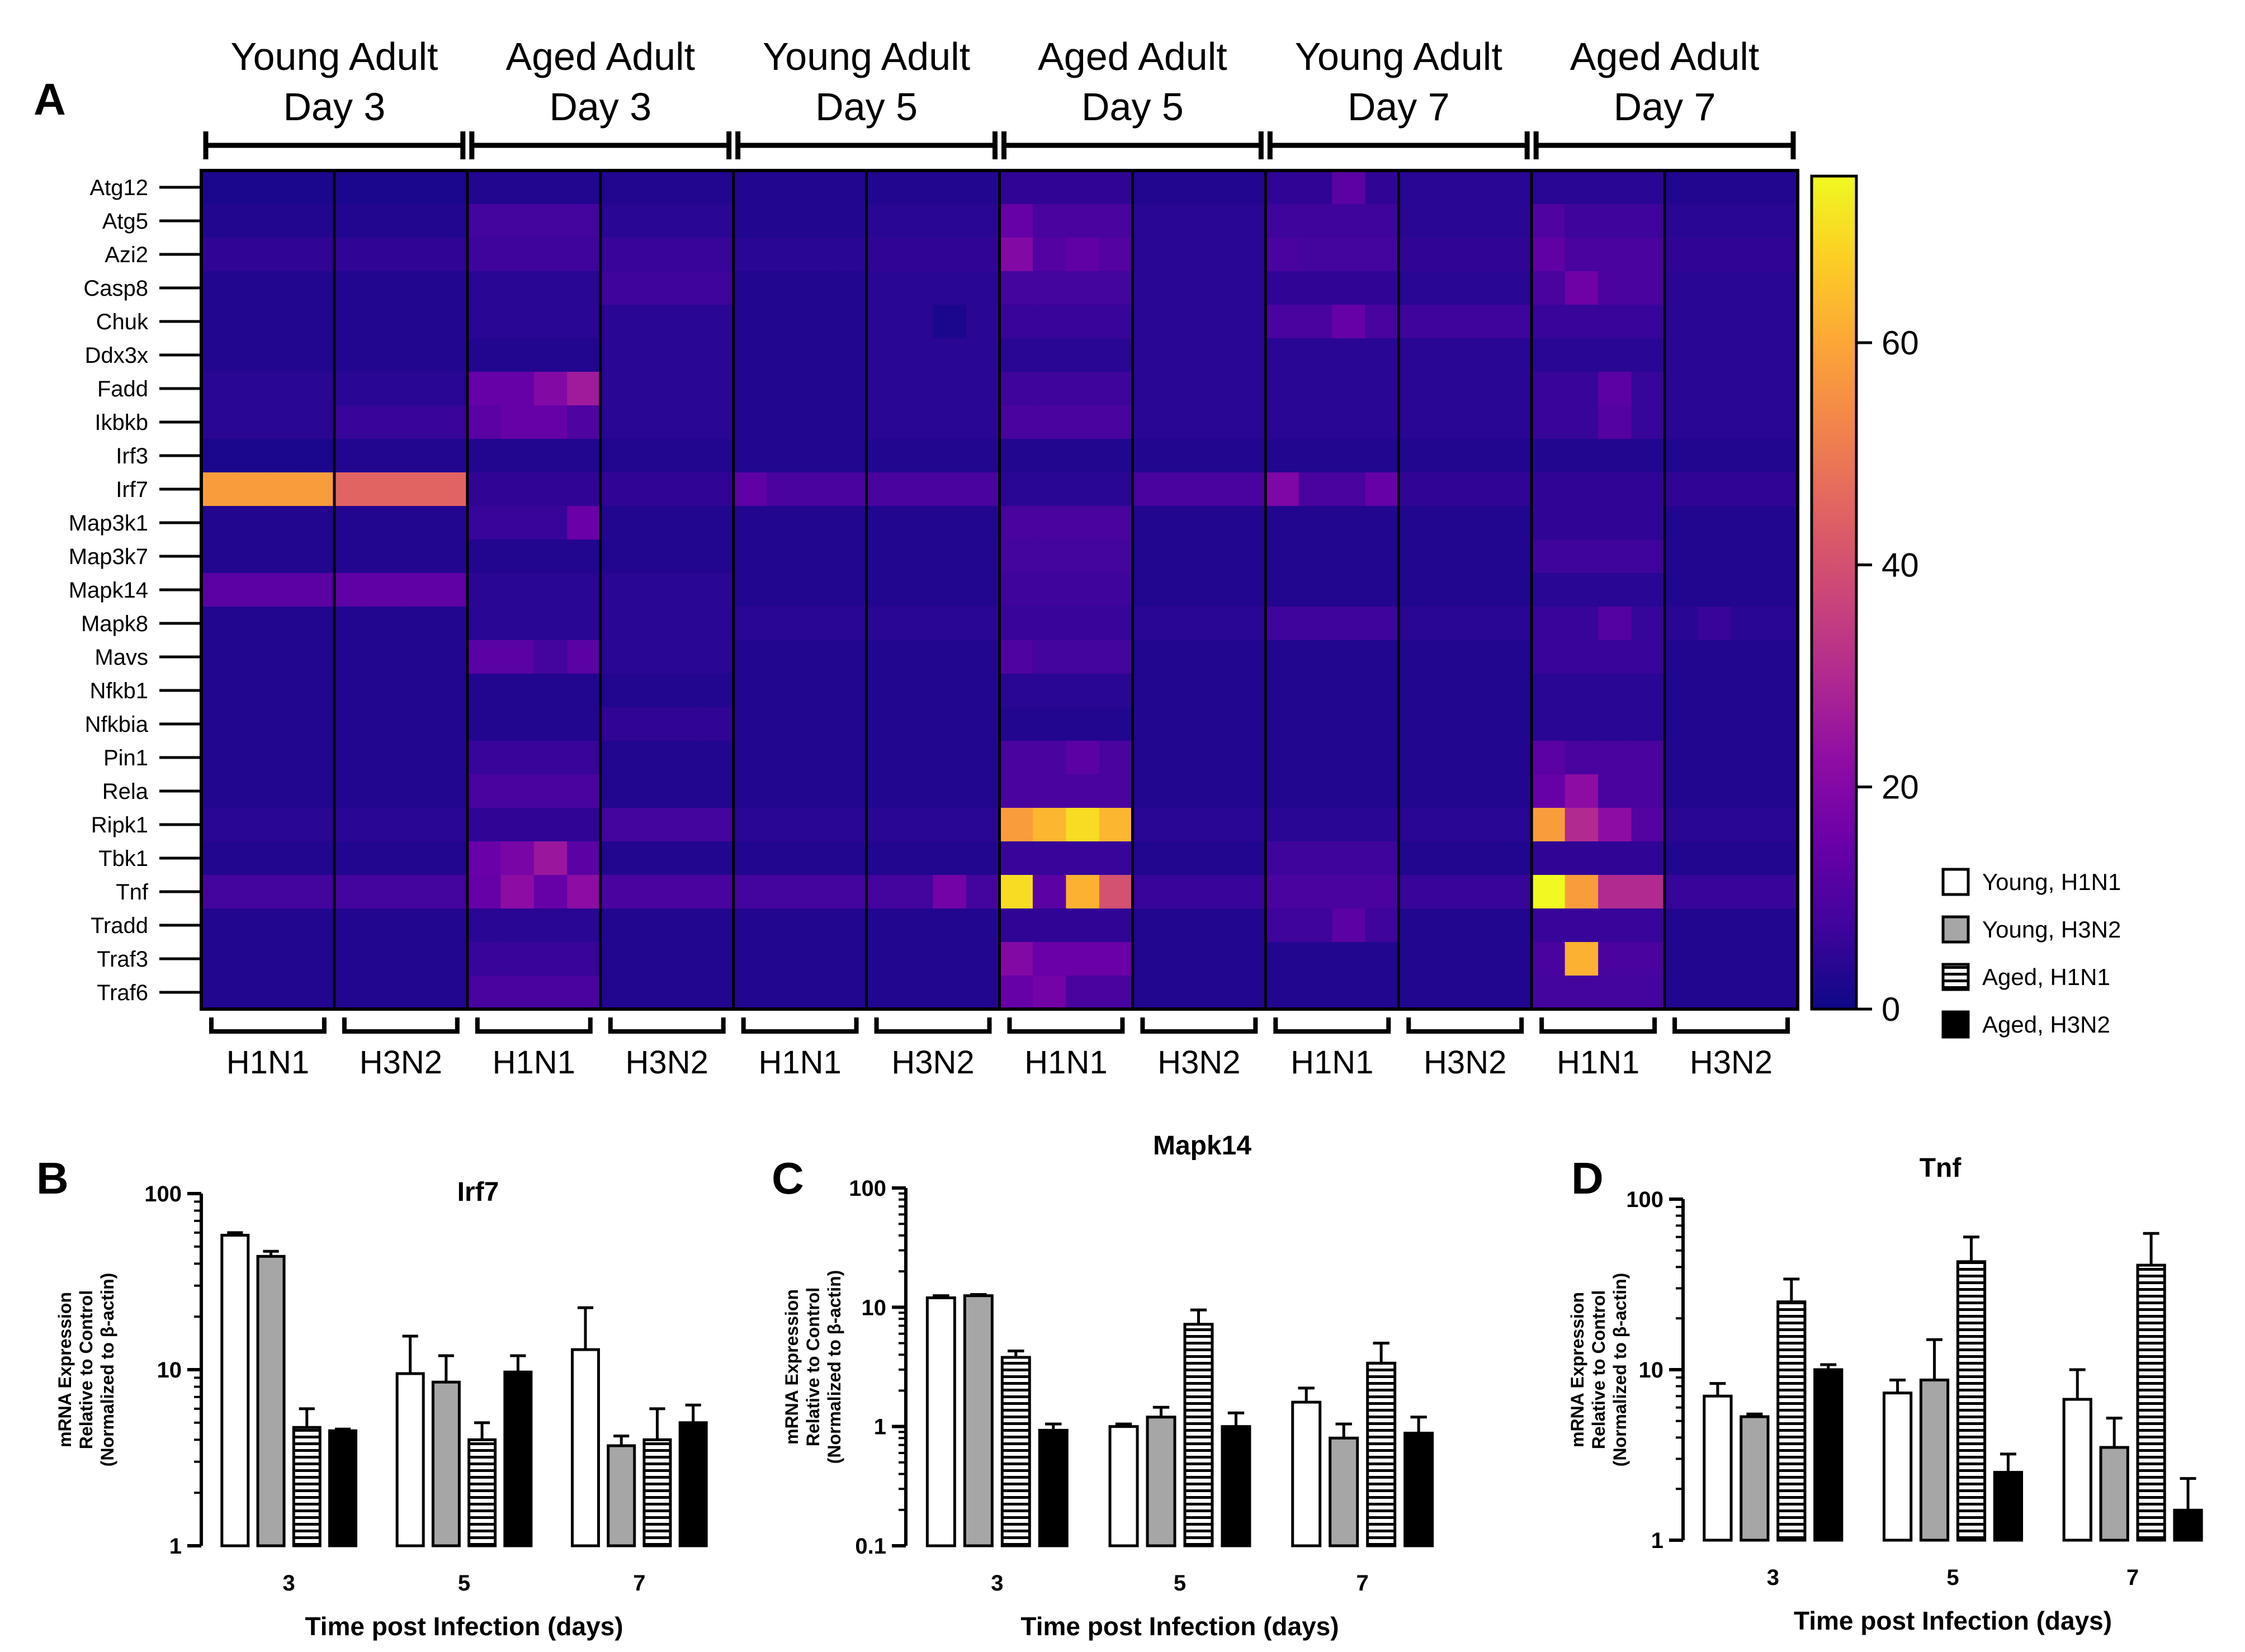 This screenshot has width=2245, height=1652. Describe the element at coordinates (600, 107) in the screenshot. I see `group-title-line2: Day 3` at that location.